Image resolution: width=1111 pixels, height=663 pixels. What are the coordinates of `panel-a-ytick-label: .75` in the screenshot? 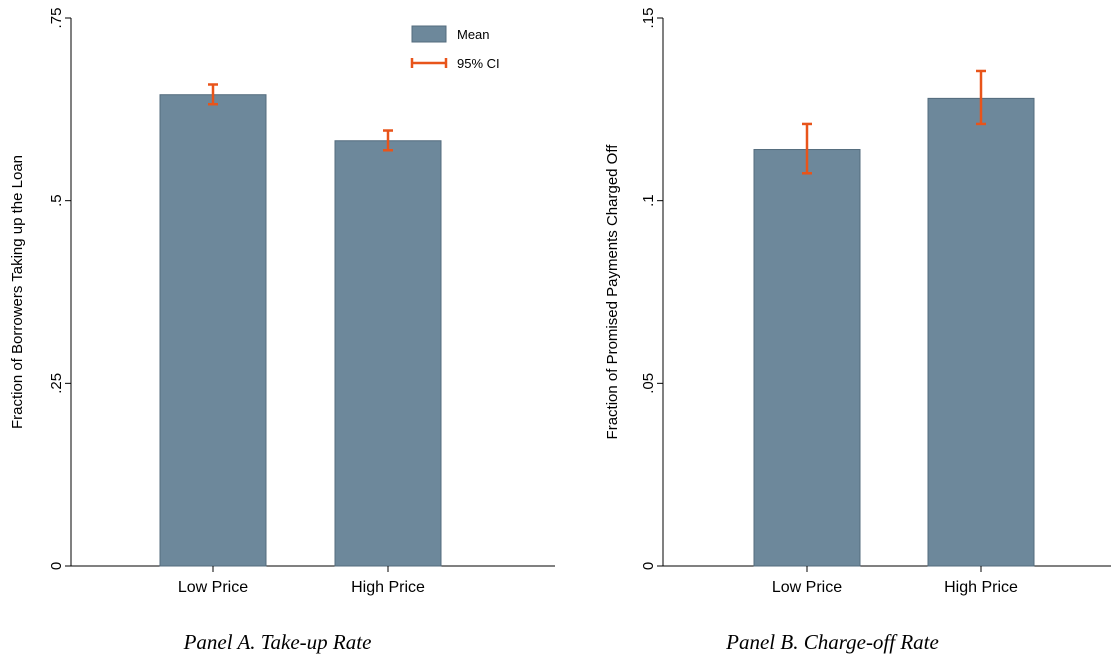 It's located at (56, 18).